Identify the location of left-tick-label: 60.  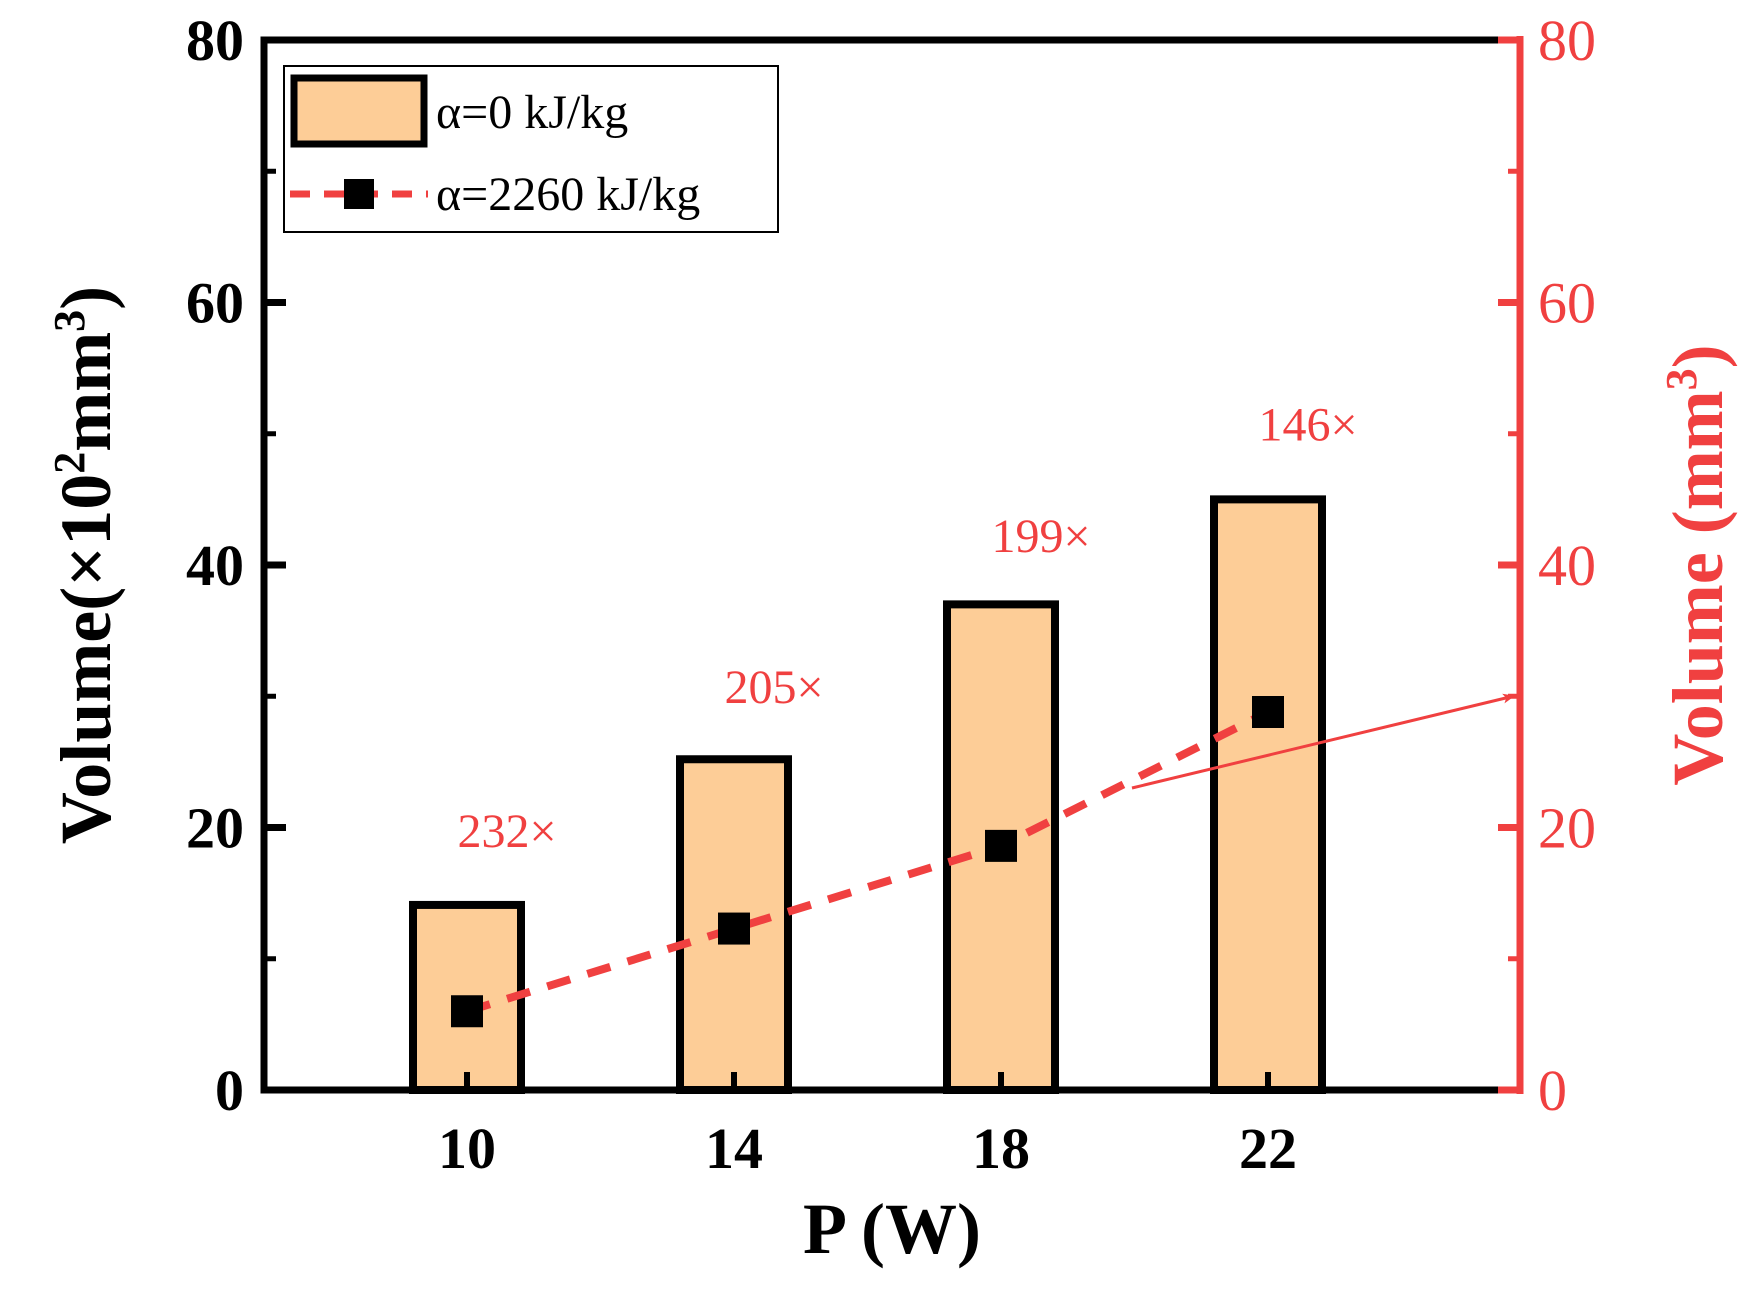
(215, 303).